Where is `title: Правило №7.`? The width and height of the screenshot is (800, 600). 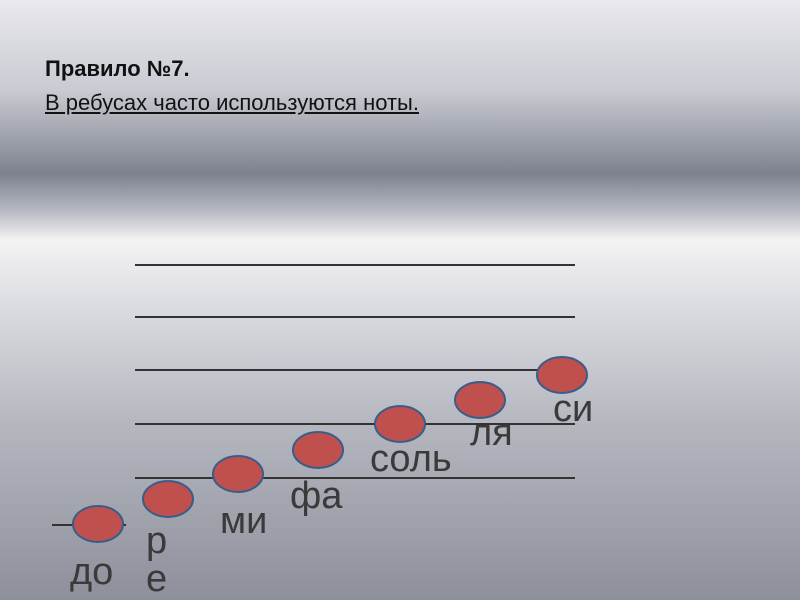 title: Правило №7. is located at coordinates (117, 68).